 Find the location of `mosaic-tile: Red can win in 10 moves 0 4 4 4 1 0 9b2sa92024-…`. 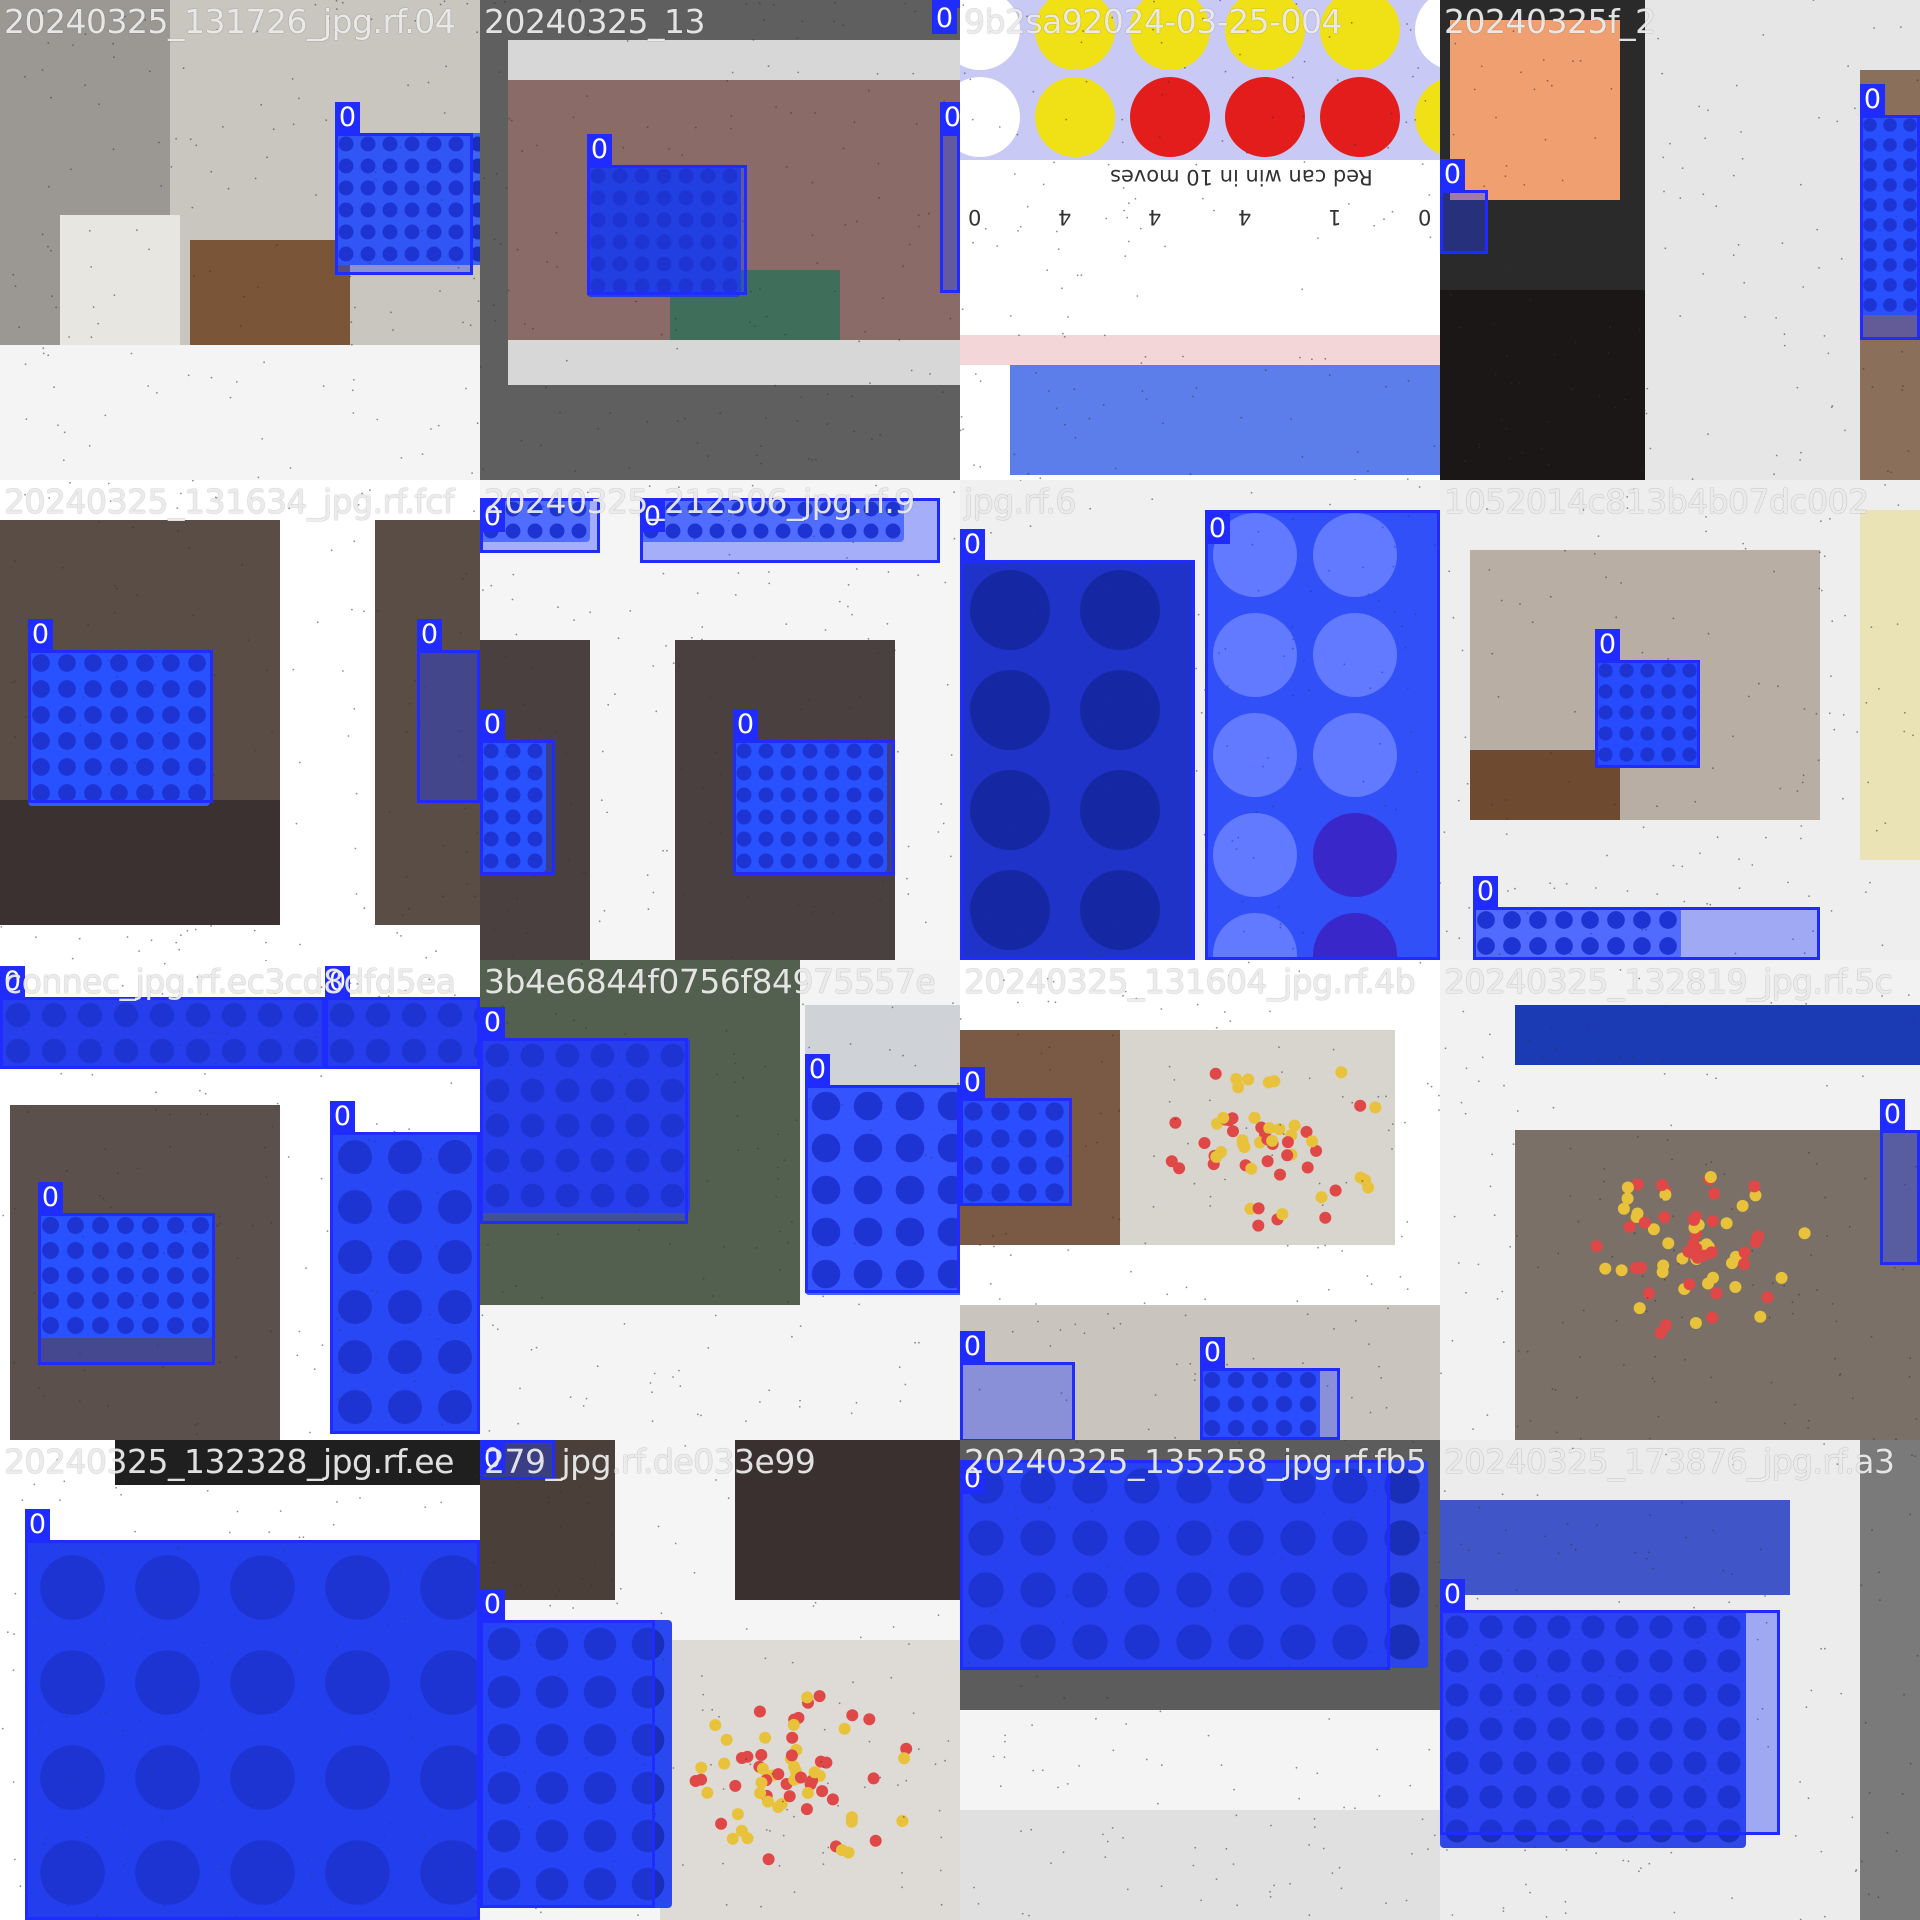

mosaic-tile: Red can win in 10 moves 0 4 4 4 1 0 9b2sa92024-… is located at coordinates (1200, 240).